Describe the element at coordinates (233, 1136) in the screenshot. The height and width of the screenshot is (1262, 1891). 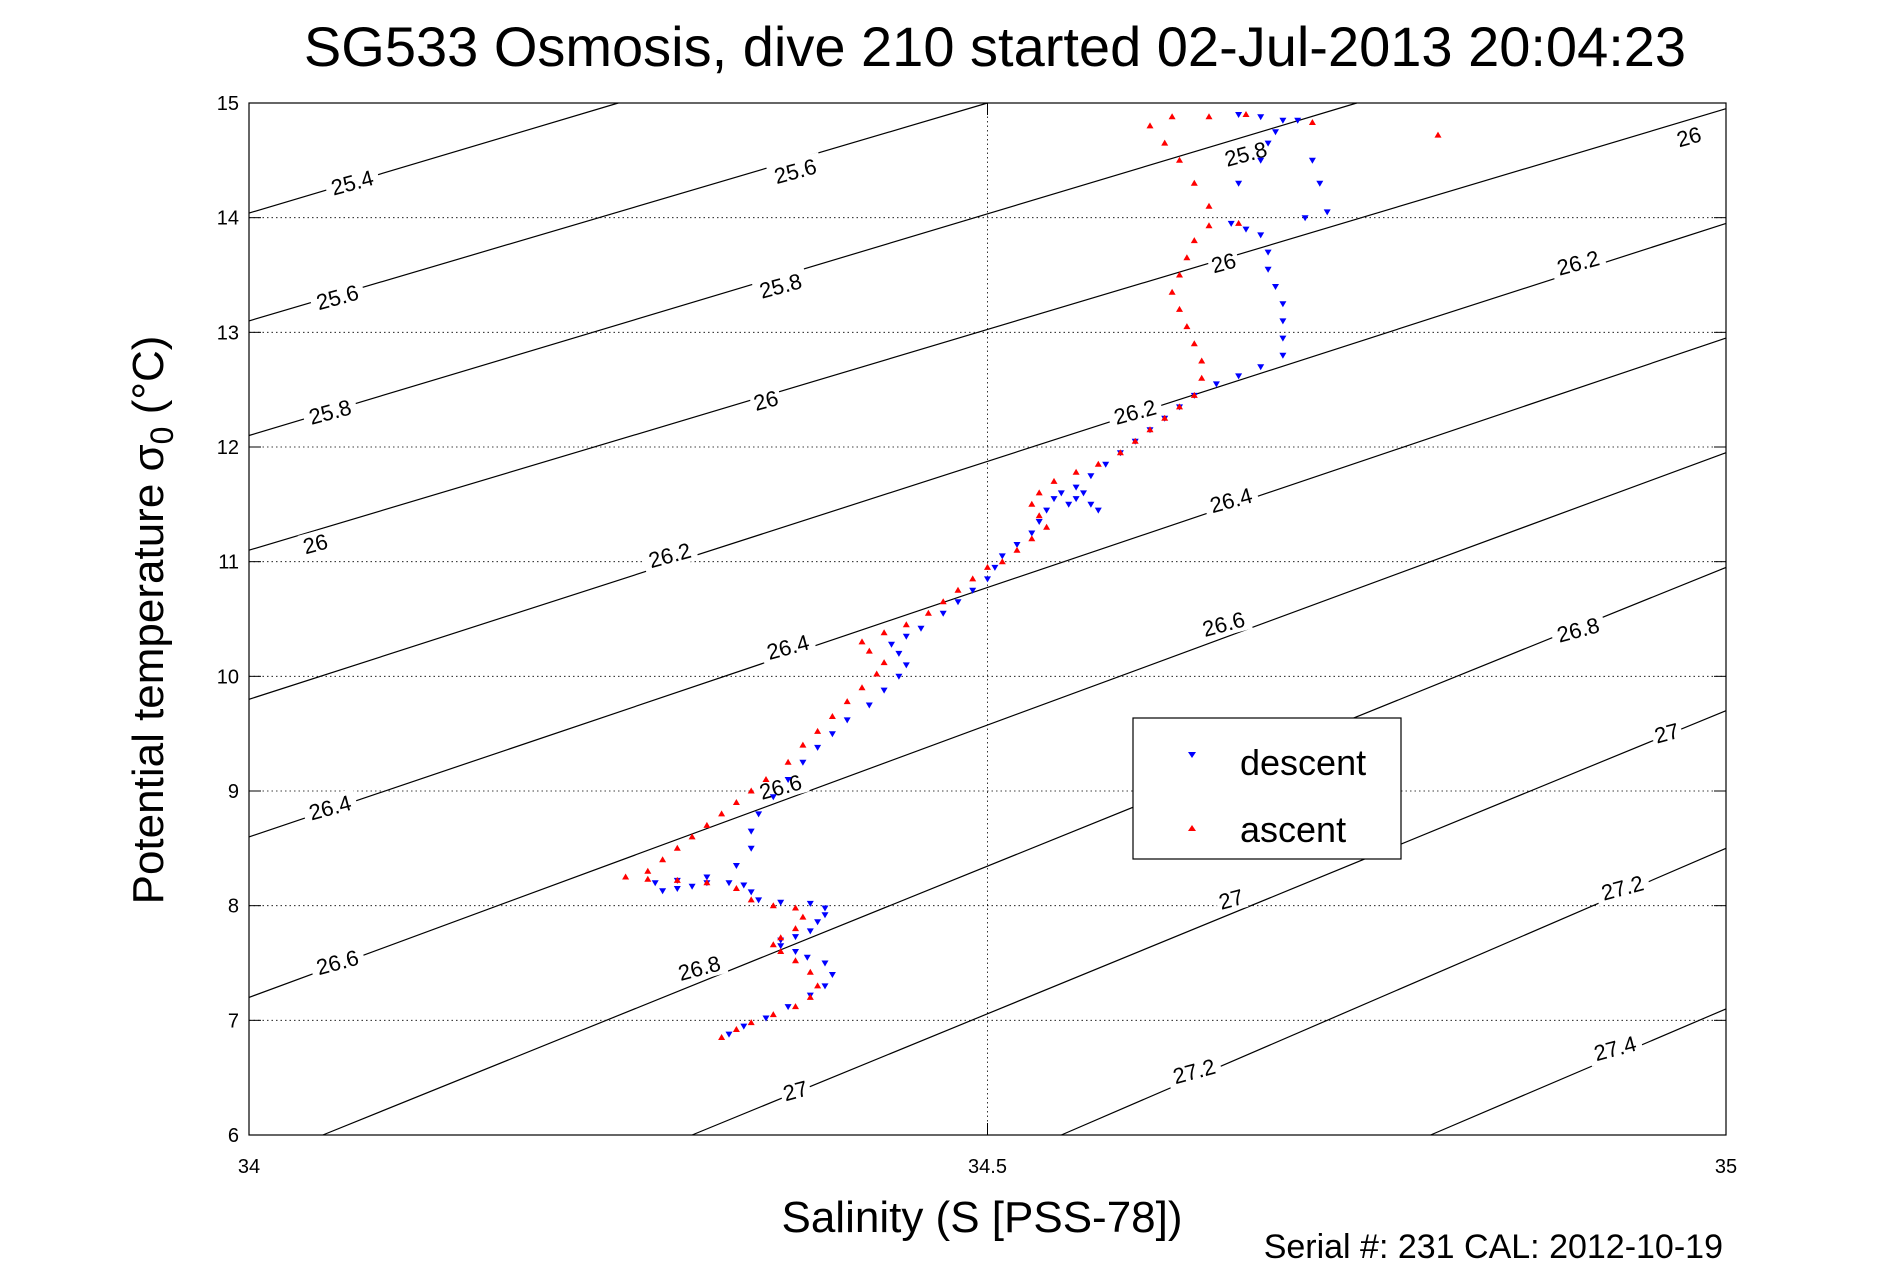
I see `y-tick-label-0: 6` at that location.